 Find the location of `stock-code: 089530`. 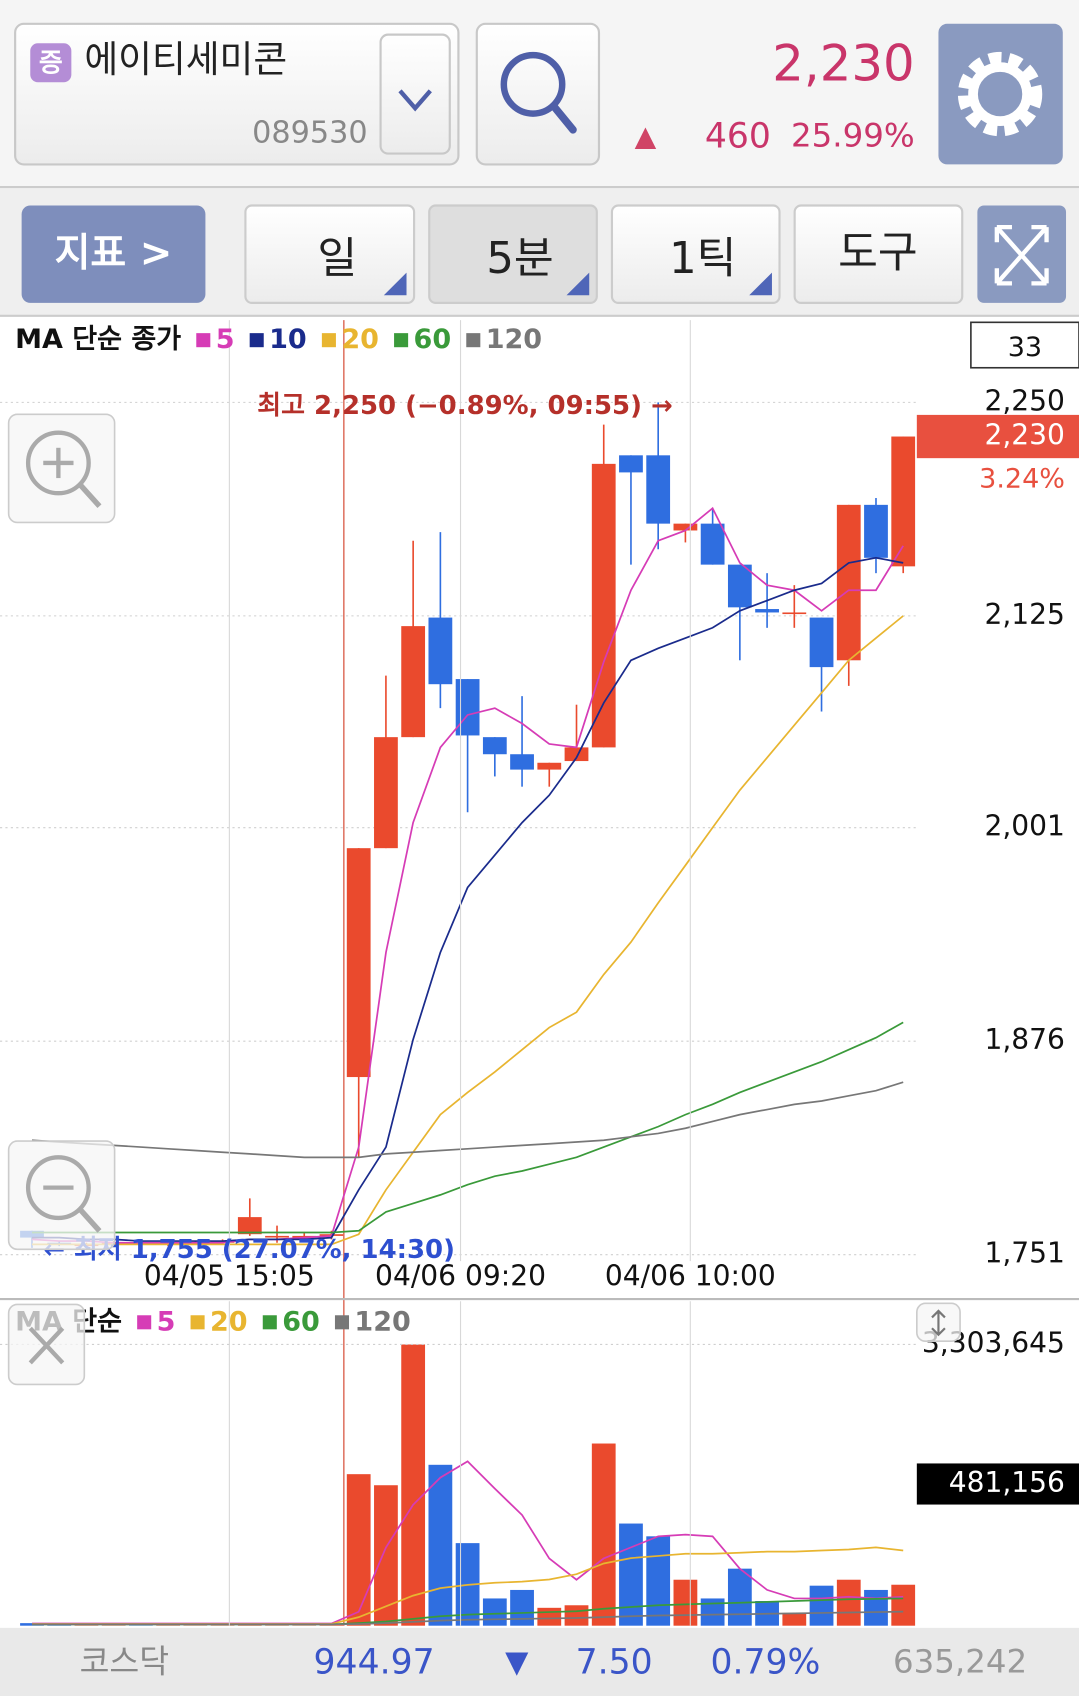

stock-code: 089530 is located at coordinates (310, 133).